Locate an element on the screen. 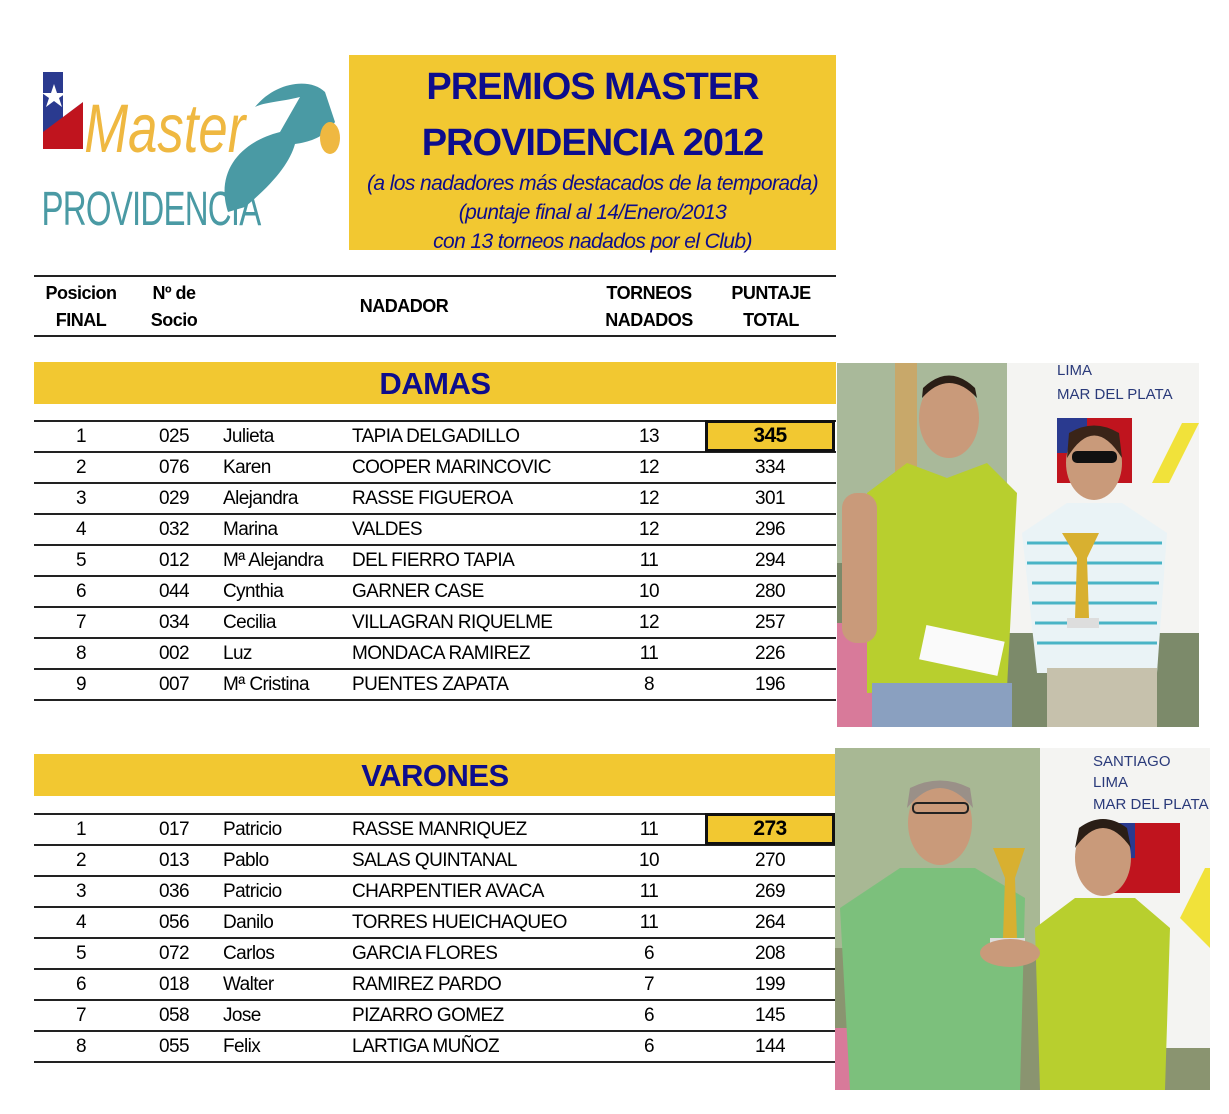  header-torneos: TORNEOS NADADOS is located at coordinates (649, 307).